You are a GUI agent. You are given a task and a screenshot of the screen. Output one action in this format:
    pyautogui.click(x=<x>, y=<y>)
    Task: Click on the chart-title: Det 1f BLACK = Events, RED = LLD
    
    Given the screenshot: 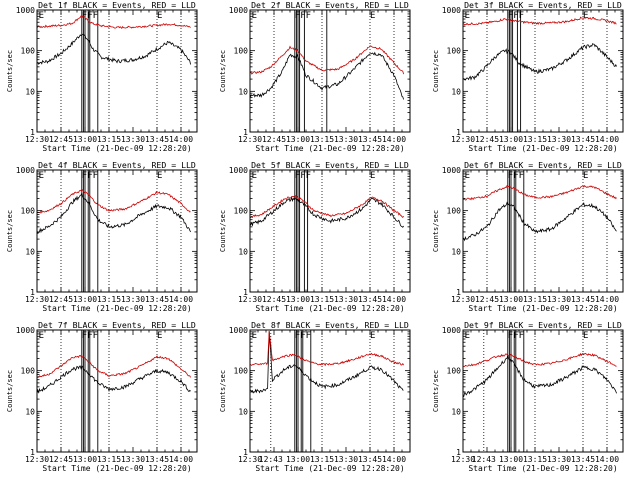 What is the action you would take?
    pyautogui.click(x=117, y=5)
    